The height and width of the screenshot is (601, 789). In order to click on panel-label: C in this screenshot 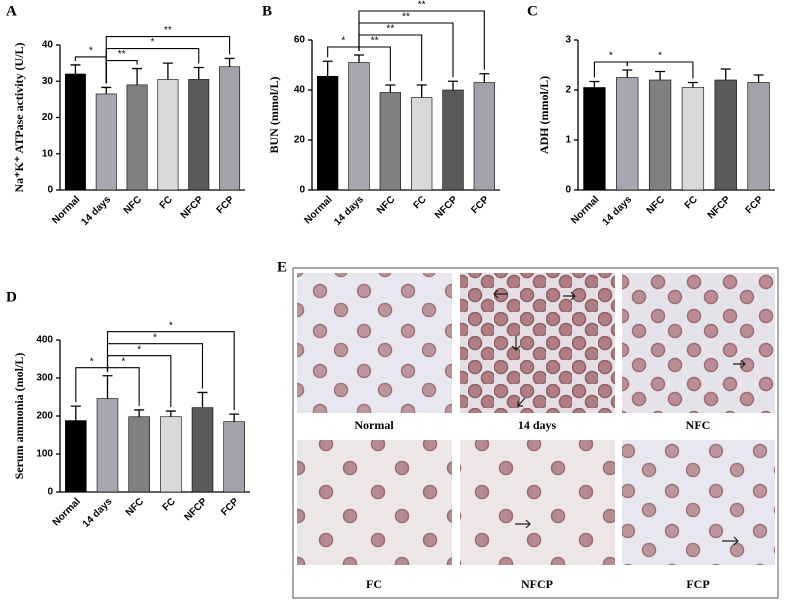, I will do `click(532, 11)`.